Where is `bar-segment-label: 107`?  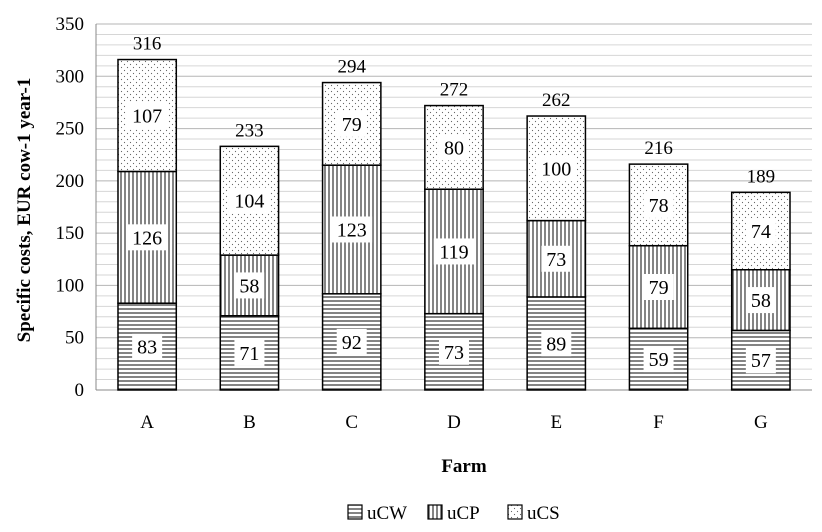 bar-segment-label: 107 is located at coordinates (147, 117).